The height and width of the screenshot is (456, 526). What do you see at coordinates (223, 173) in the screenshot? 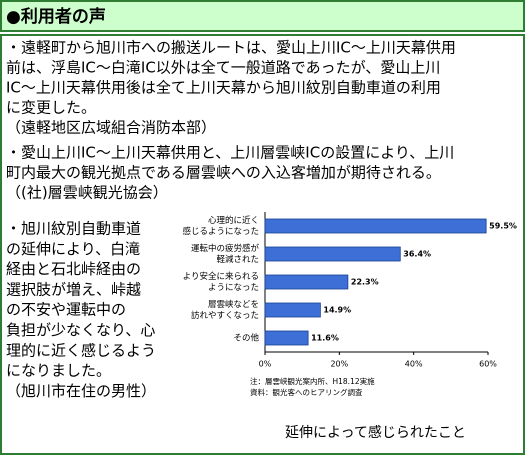
I see `paragraph-line: 町内最大の観光拠点である層雲峡への入込客増加が期待される。` at bounding box center [223, 173].